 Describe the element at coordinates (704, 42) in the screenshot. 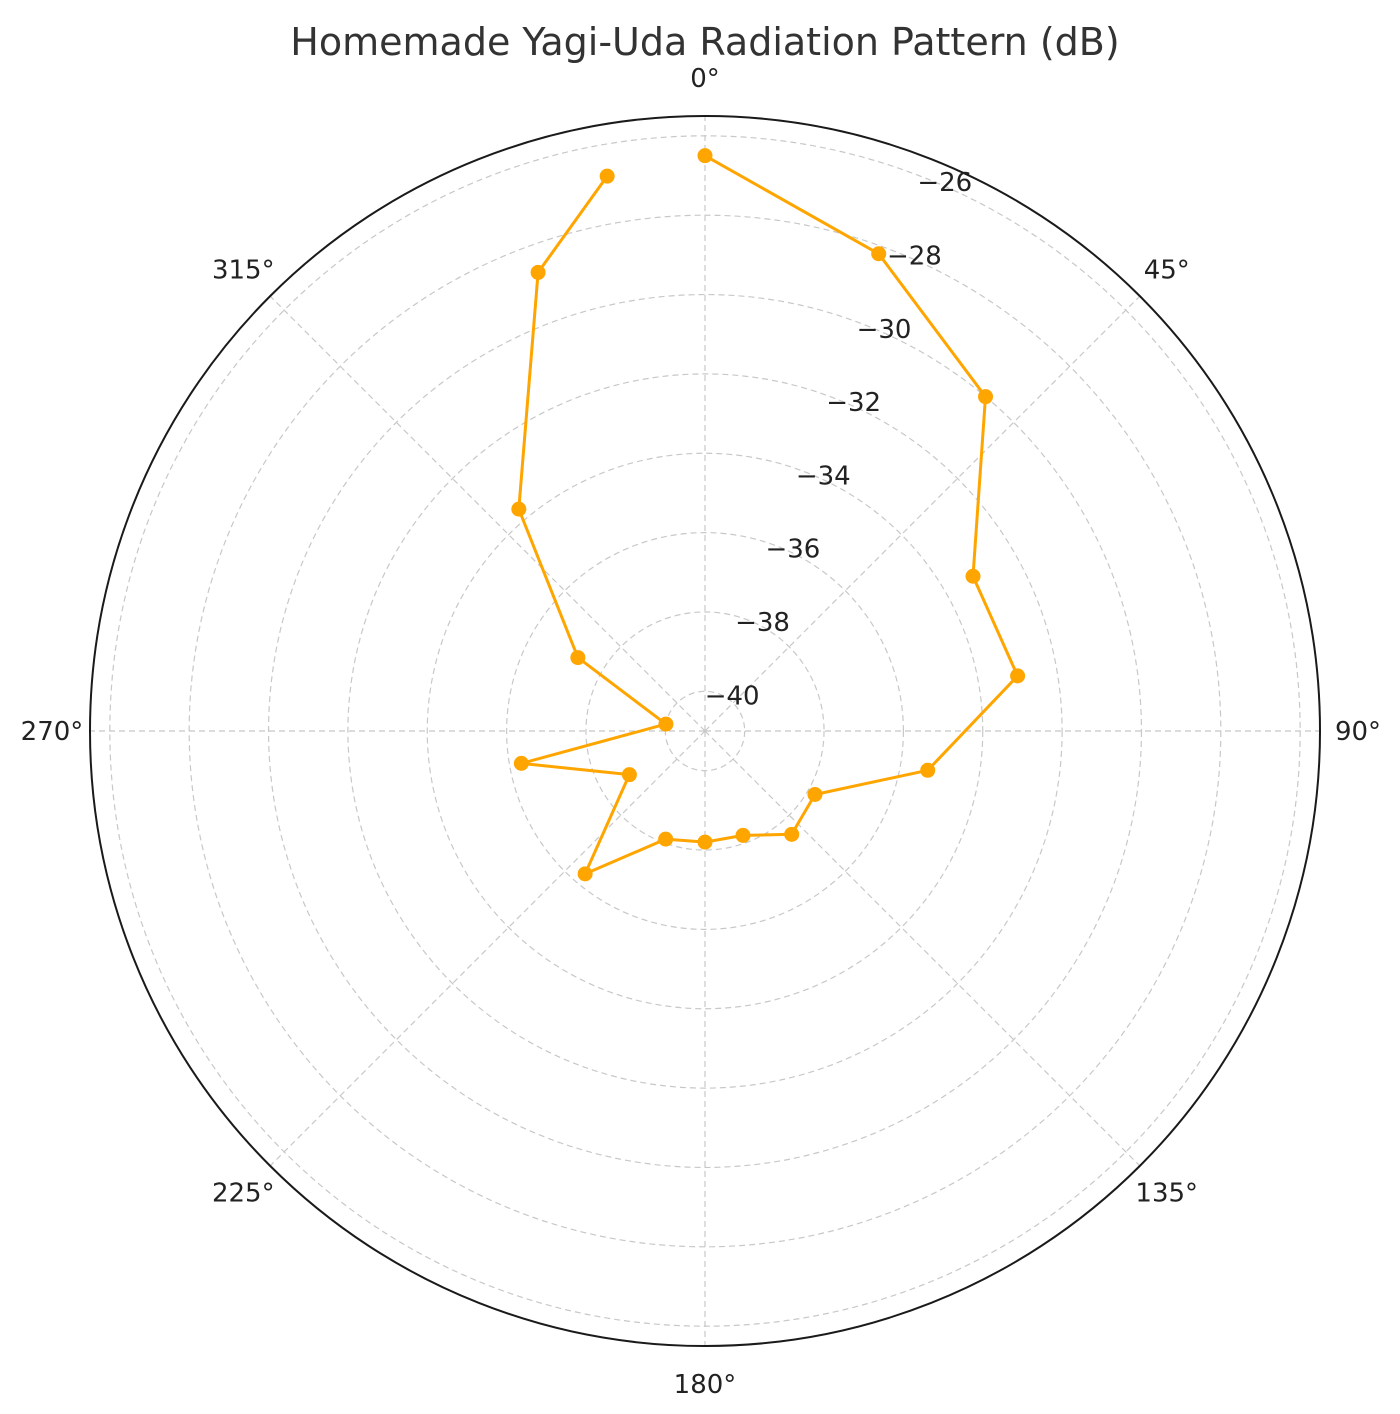

I see `chart-title: Homemade Yagi-Uda Radiation Pattern (dB)` at that location.